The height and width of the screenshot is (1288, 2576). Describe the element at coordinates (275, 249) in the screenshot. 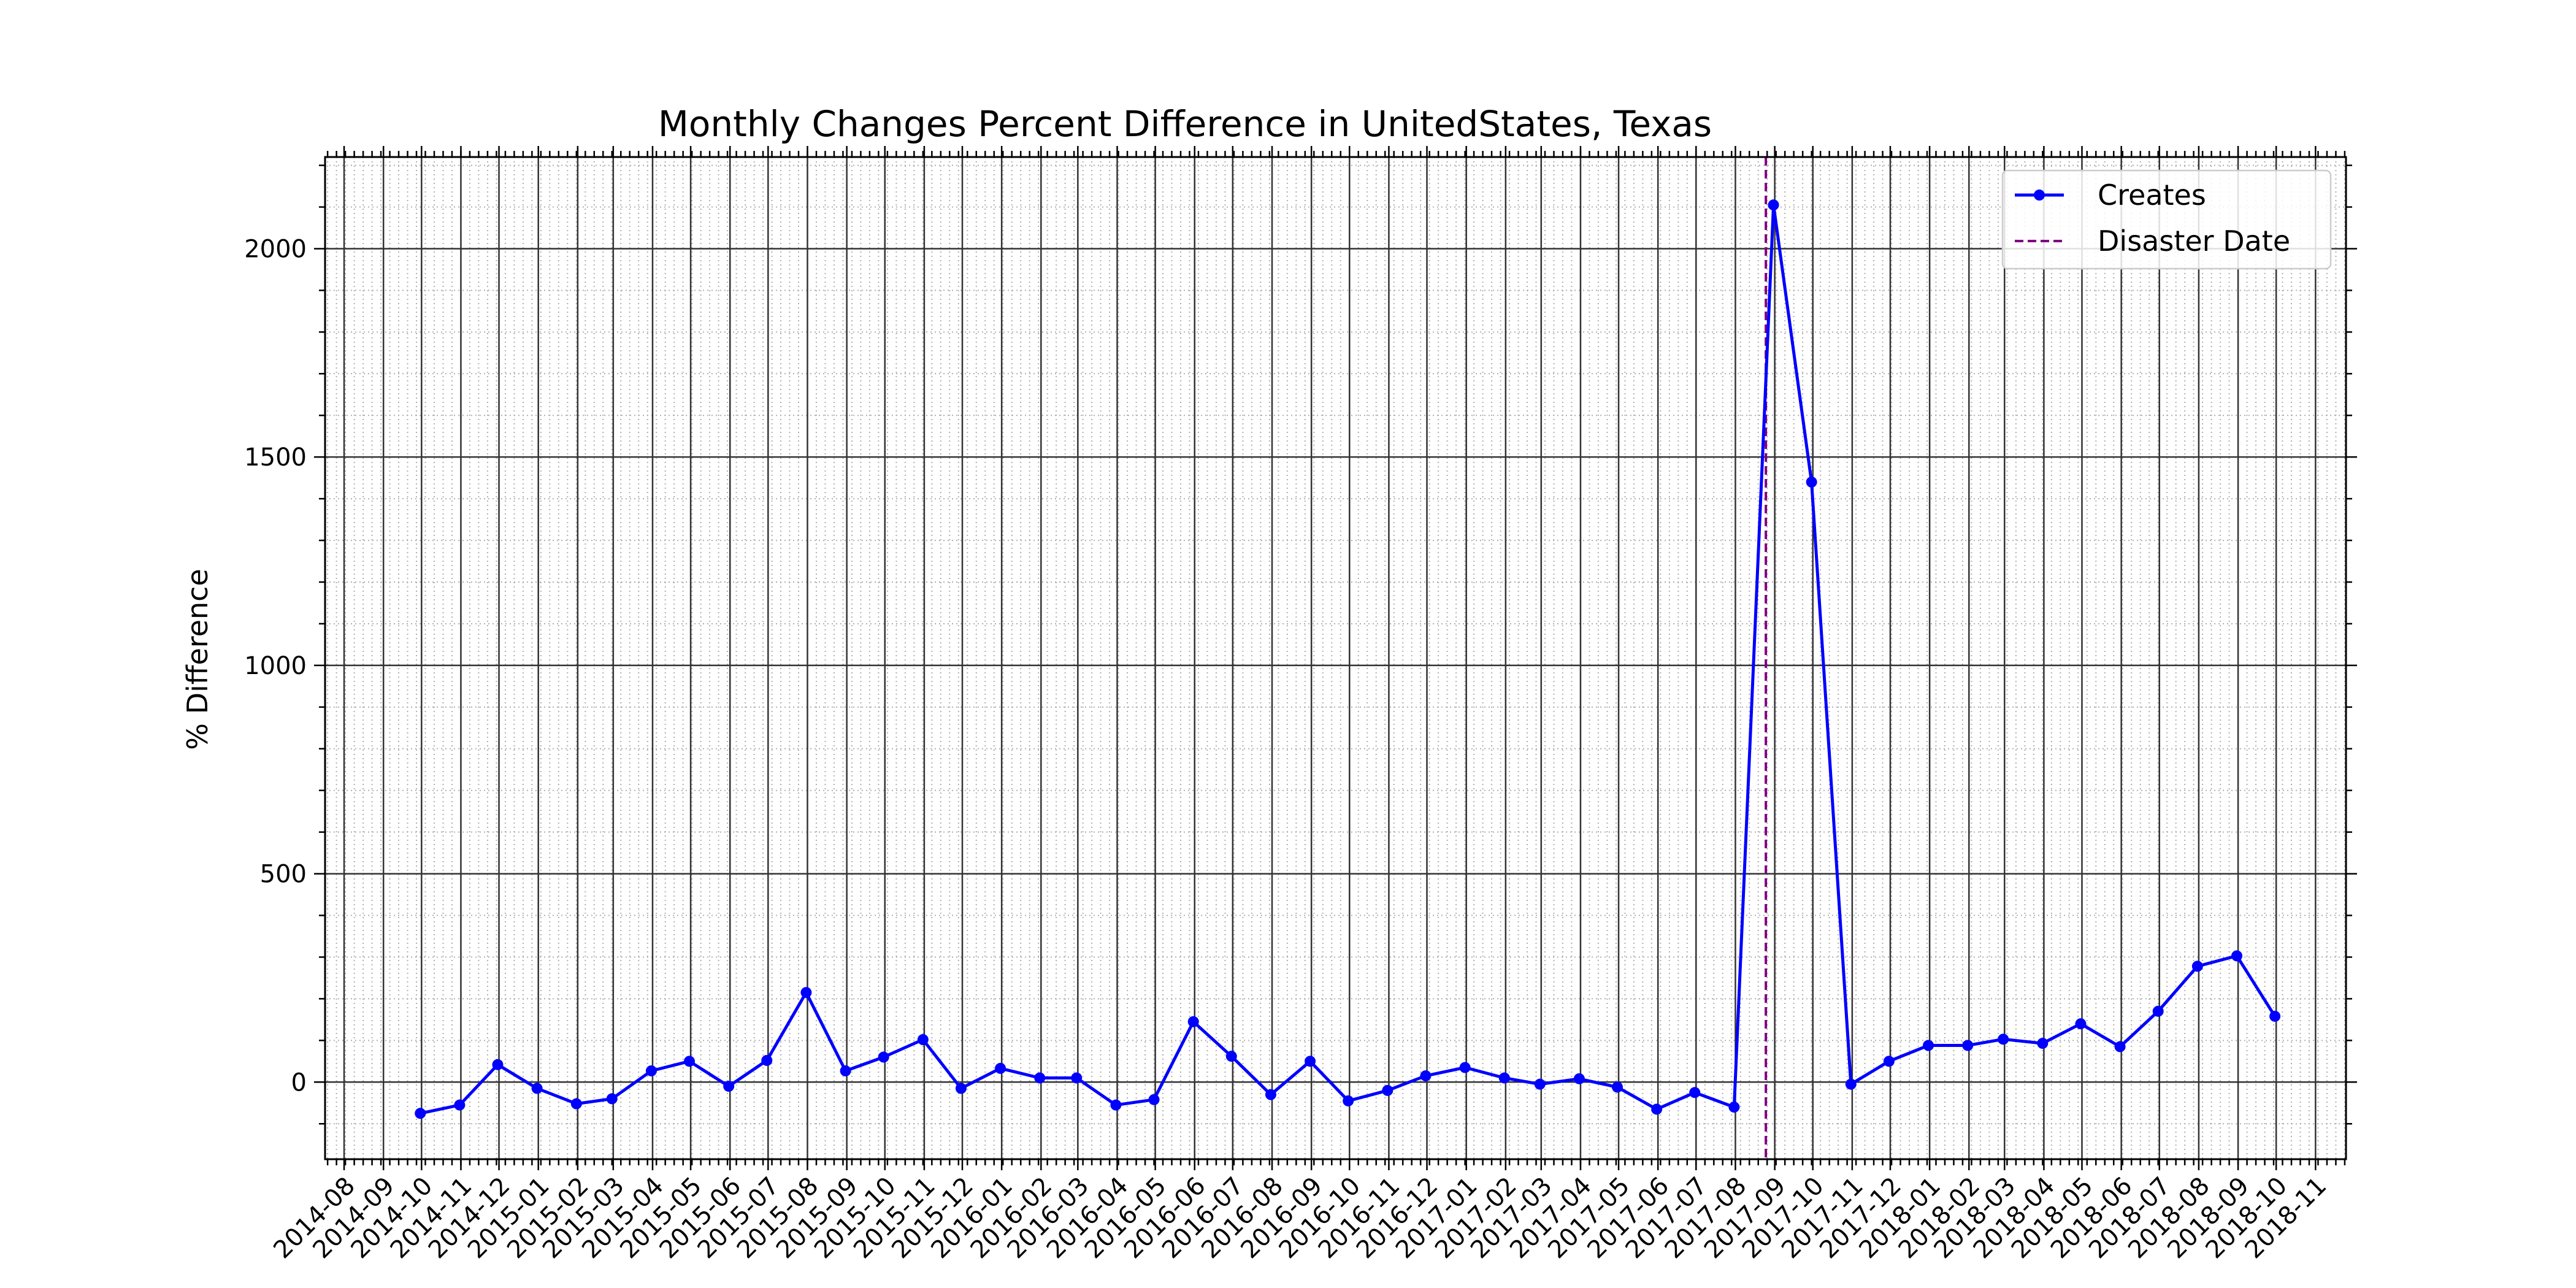

I see `y-tick-label: 2000` at that location.